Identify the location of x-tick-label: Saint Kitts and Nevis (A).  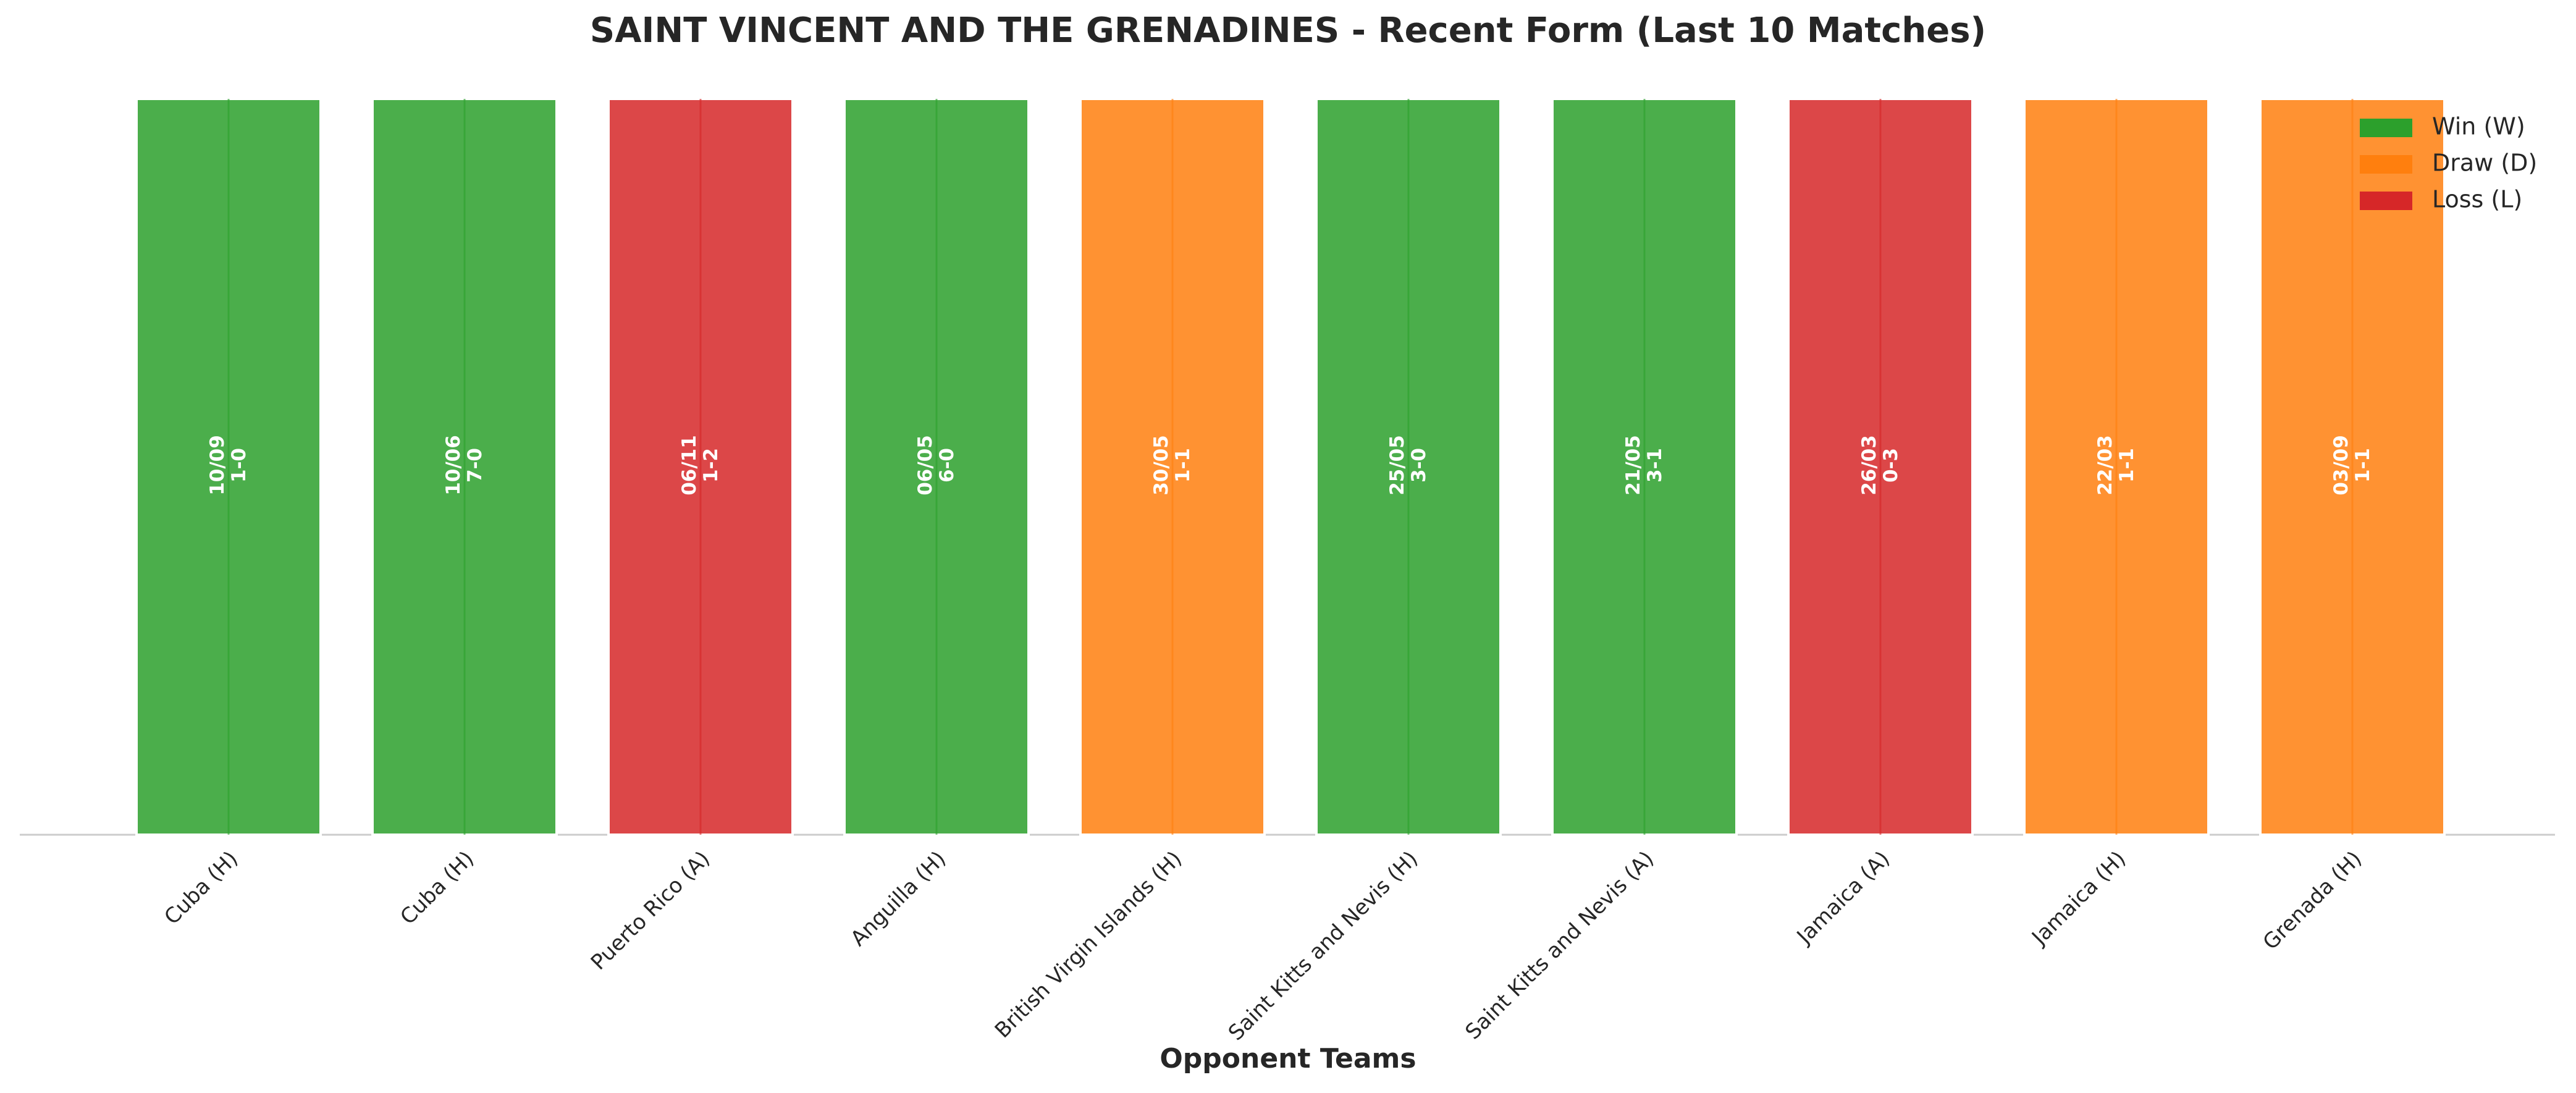
(1559, 946).